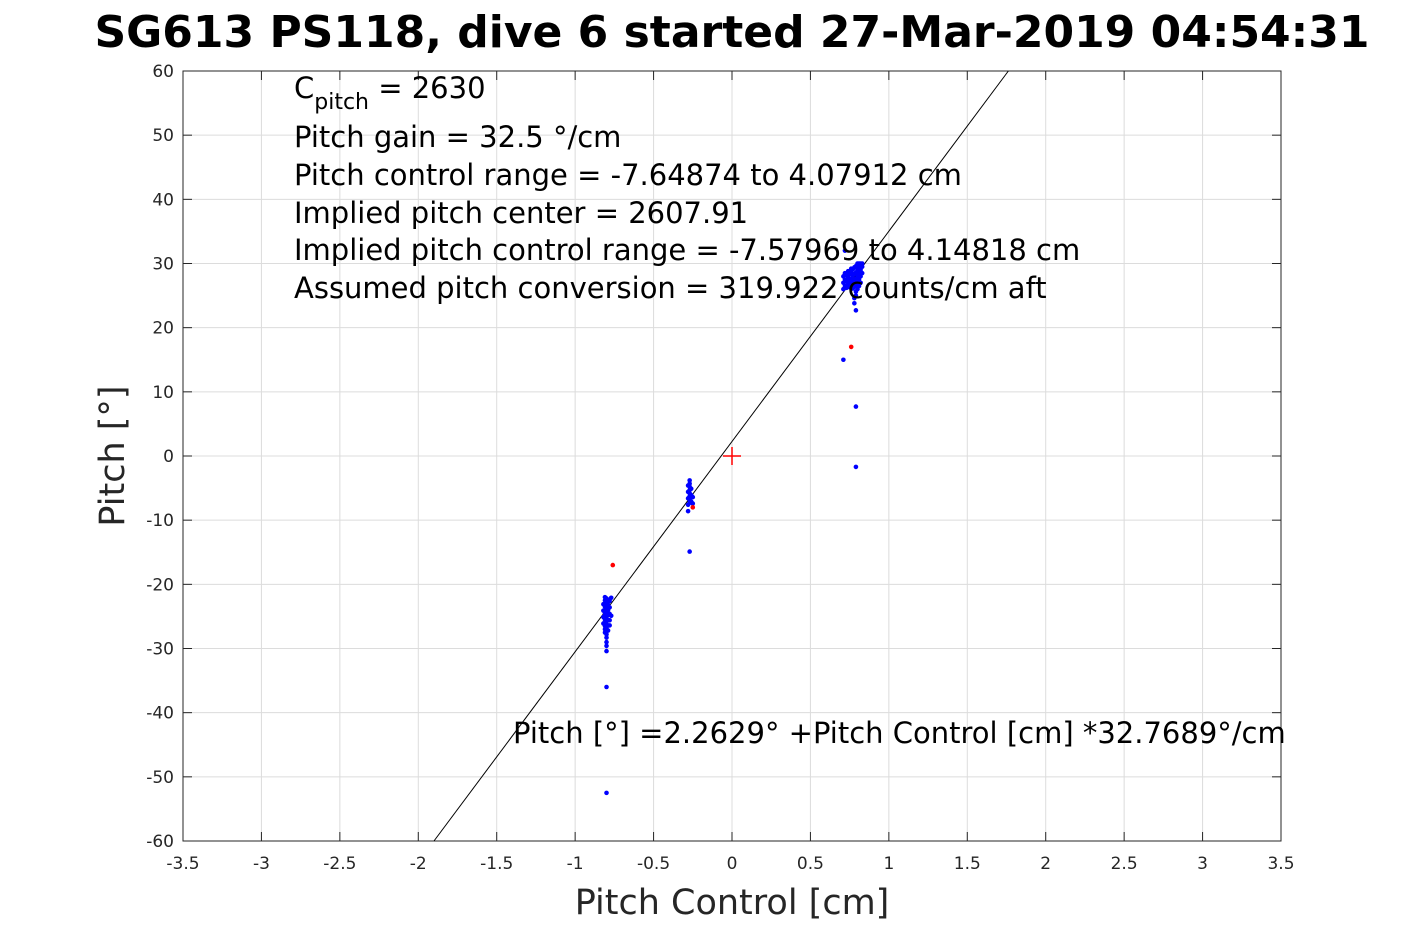 The height and width of the screenshot is (945, 1417). What do you see at coordinates (457, 137) in the screenshot?
I see `annotation-line: Pitch gain = 32.5 °/cm` at bounding box center [457, 137].